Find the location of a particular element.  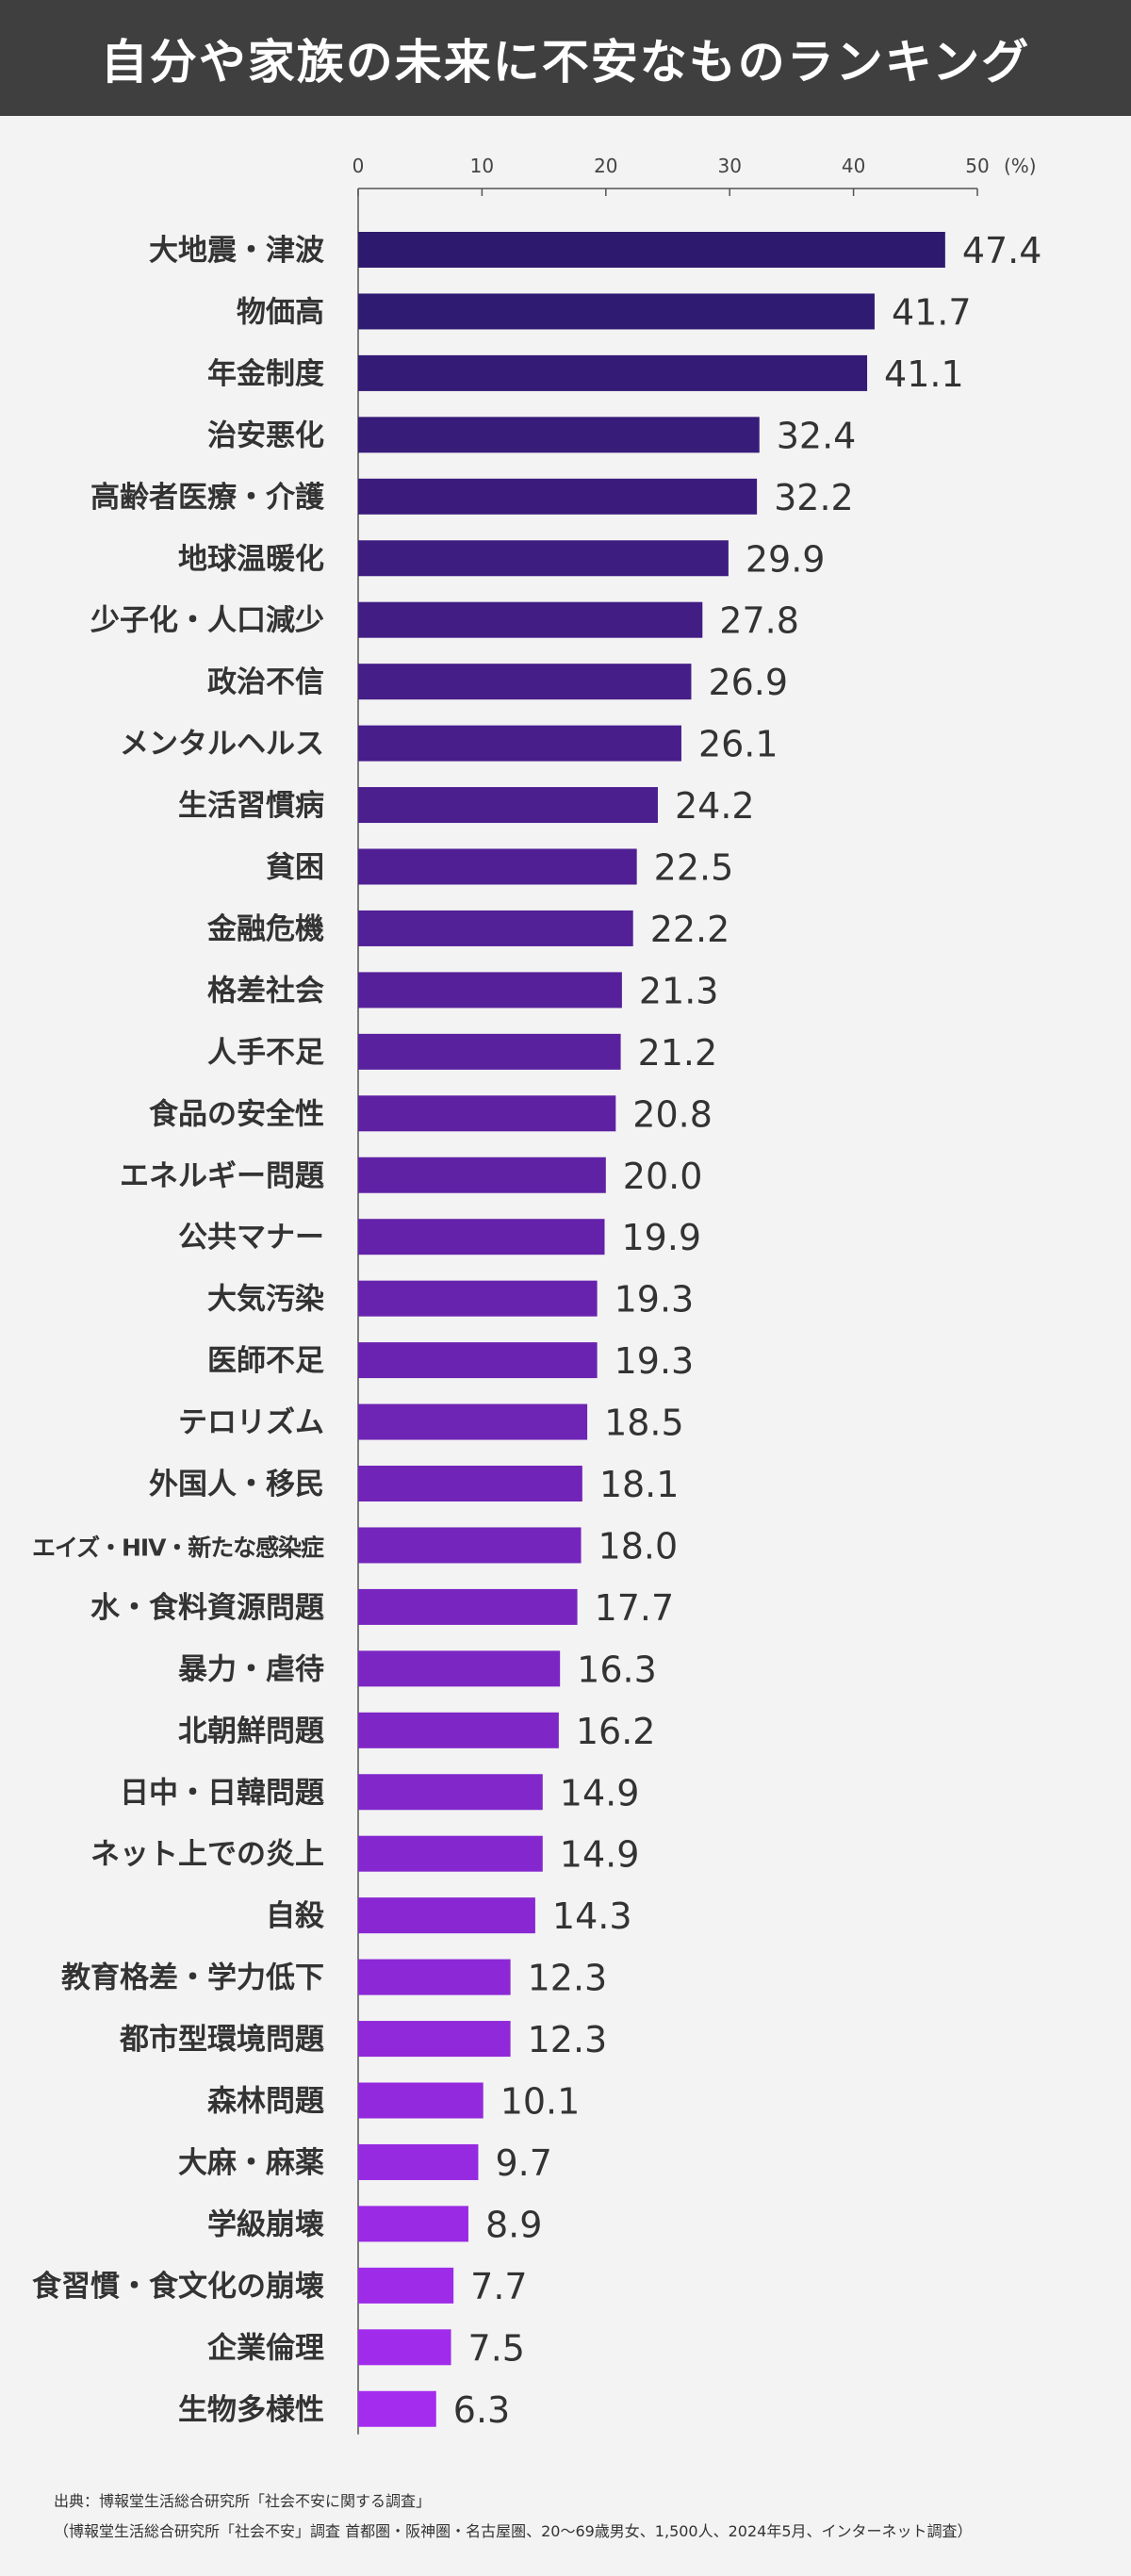

value-label: 20.0 is located at coordinates (663, 1176).